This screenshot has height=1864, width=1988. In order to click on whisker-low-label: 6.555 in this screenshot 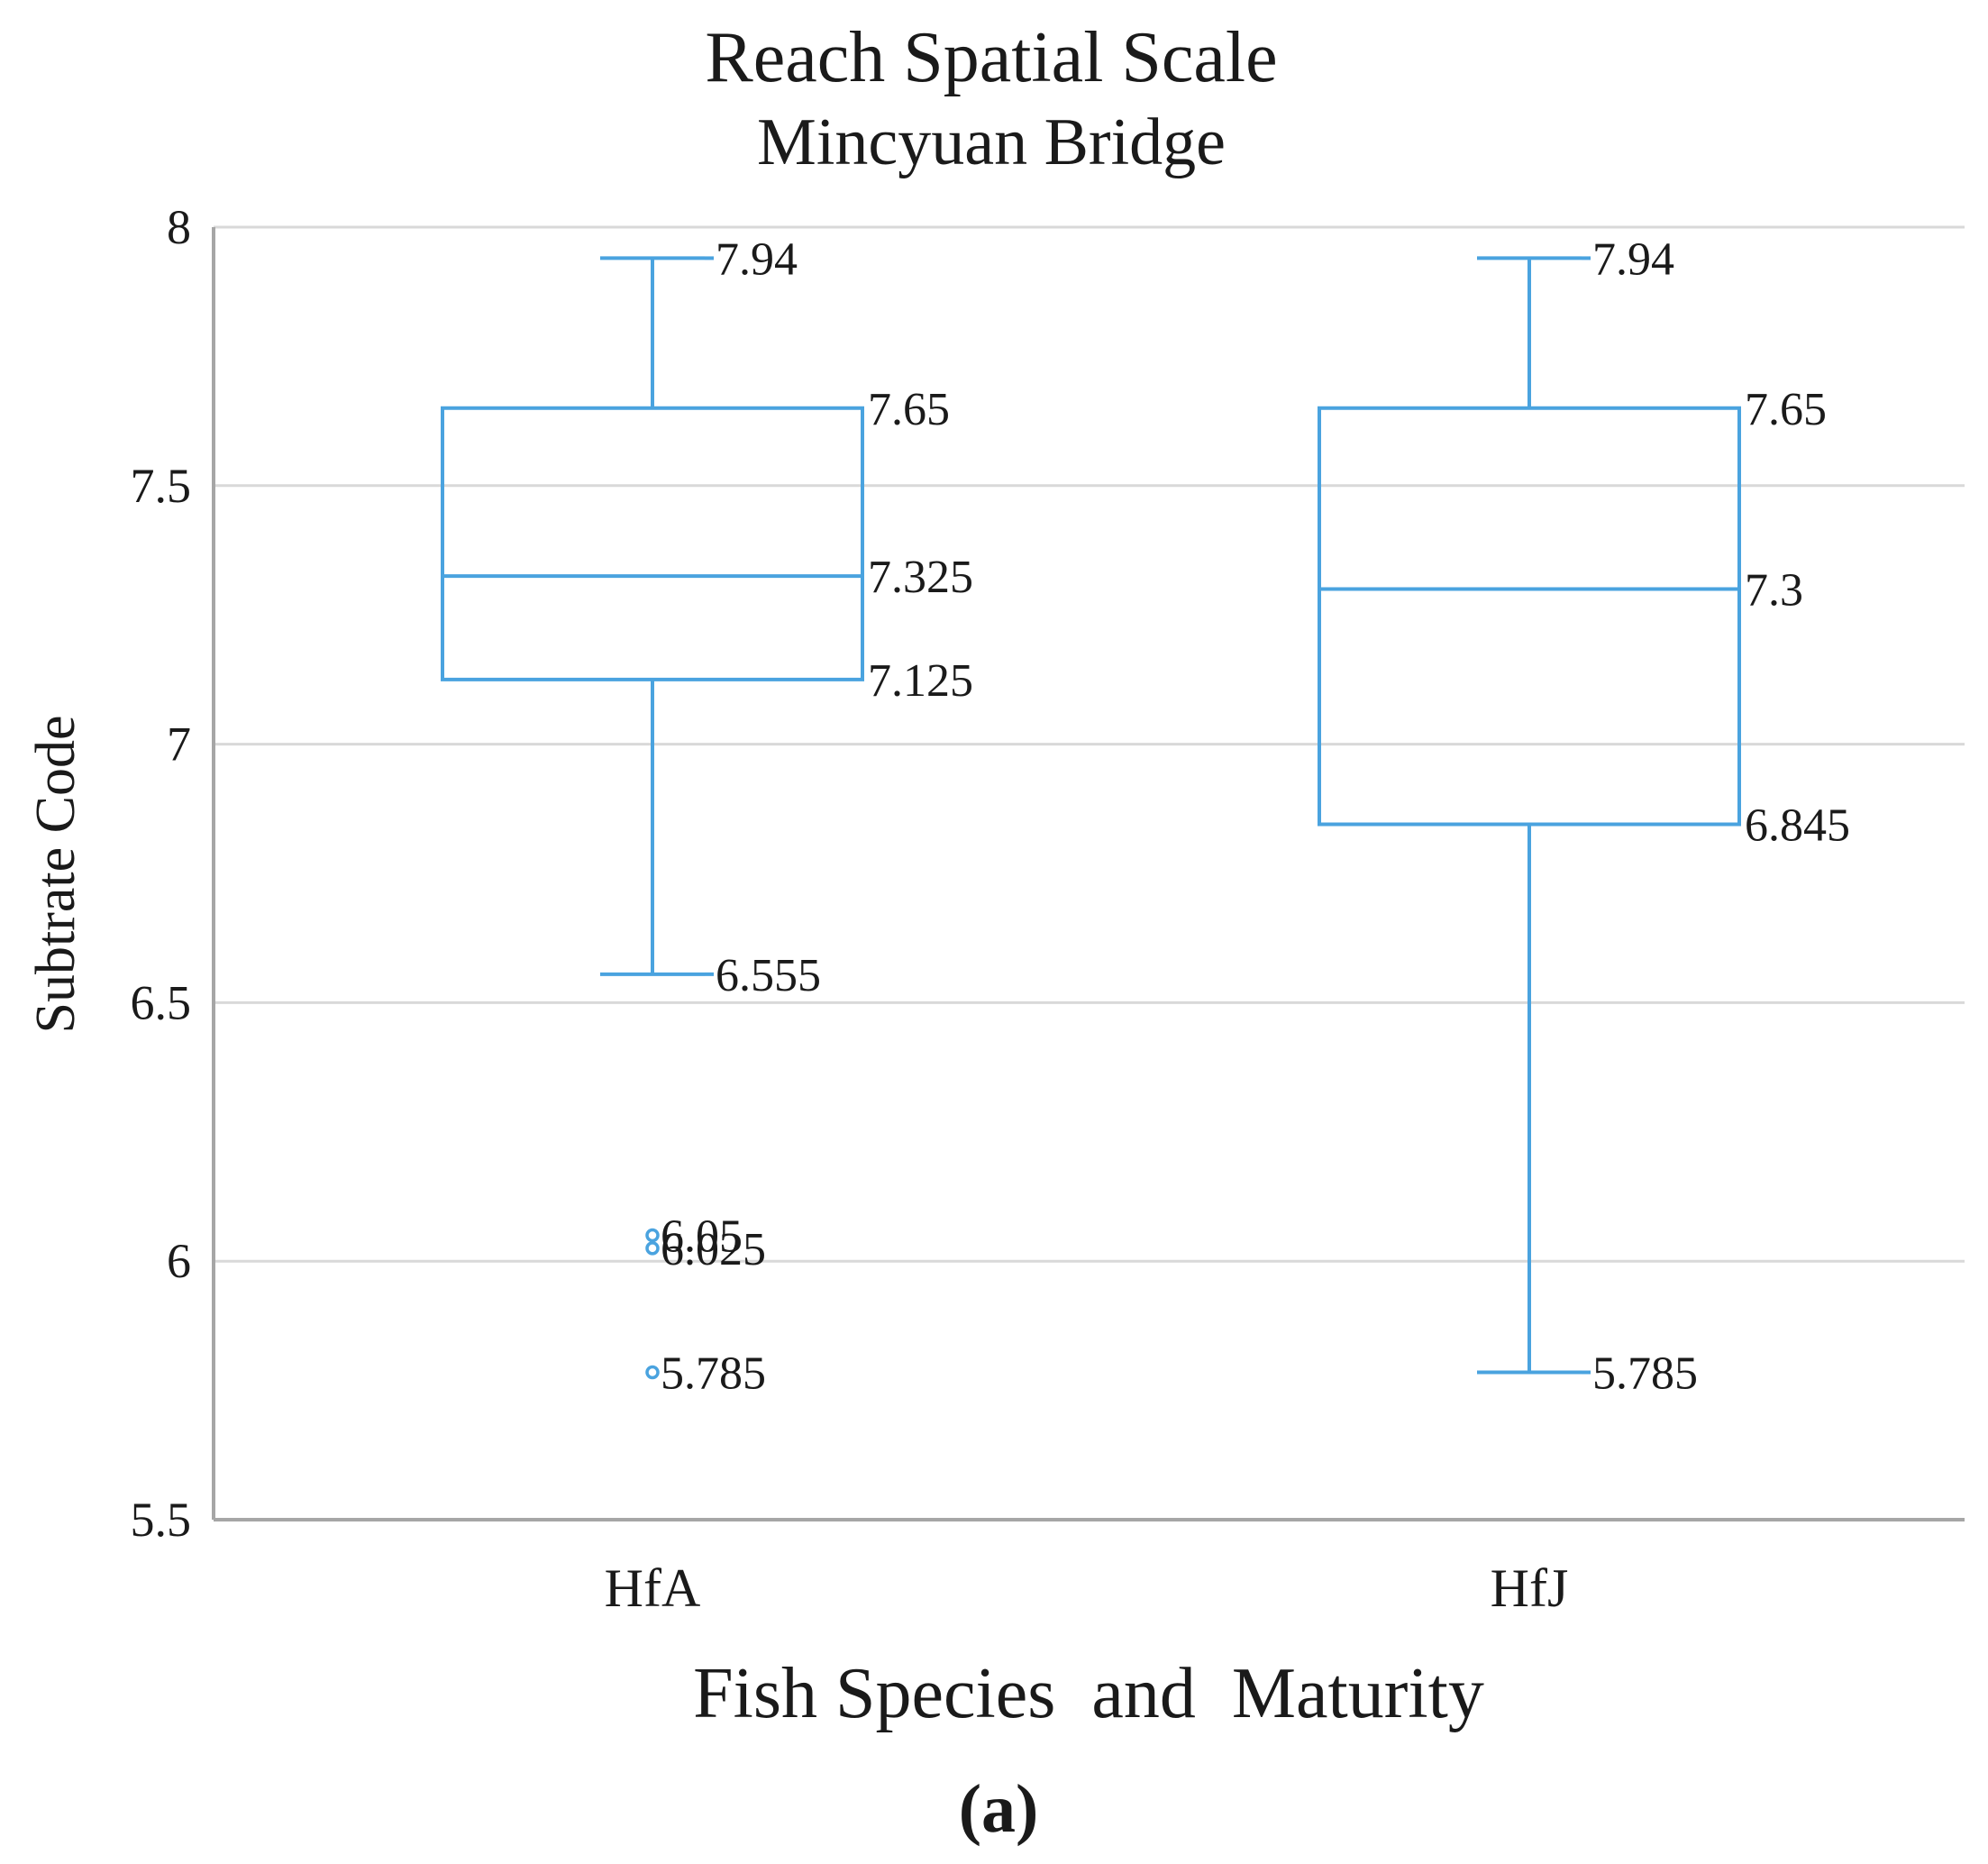, I will do `click(768, 975)`.